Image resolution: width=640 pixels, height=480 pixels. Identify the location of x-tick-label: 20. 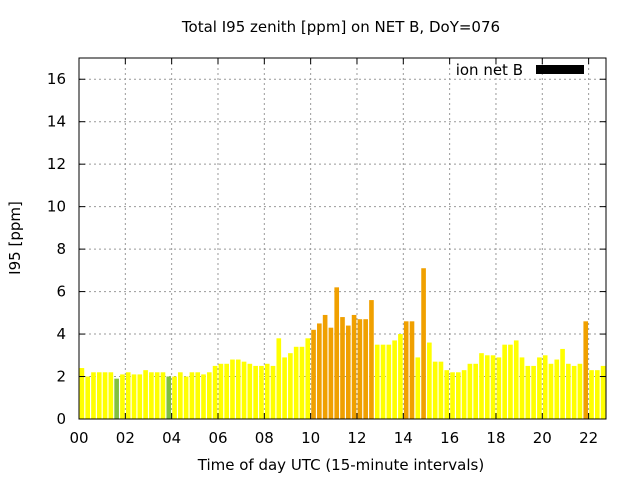
(542, 438).